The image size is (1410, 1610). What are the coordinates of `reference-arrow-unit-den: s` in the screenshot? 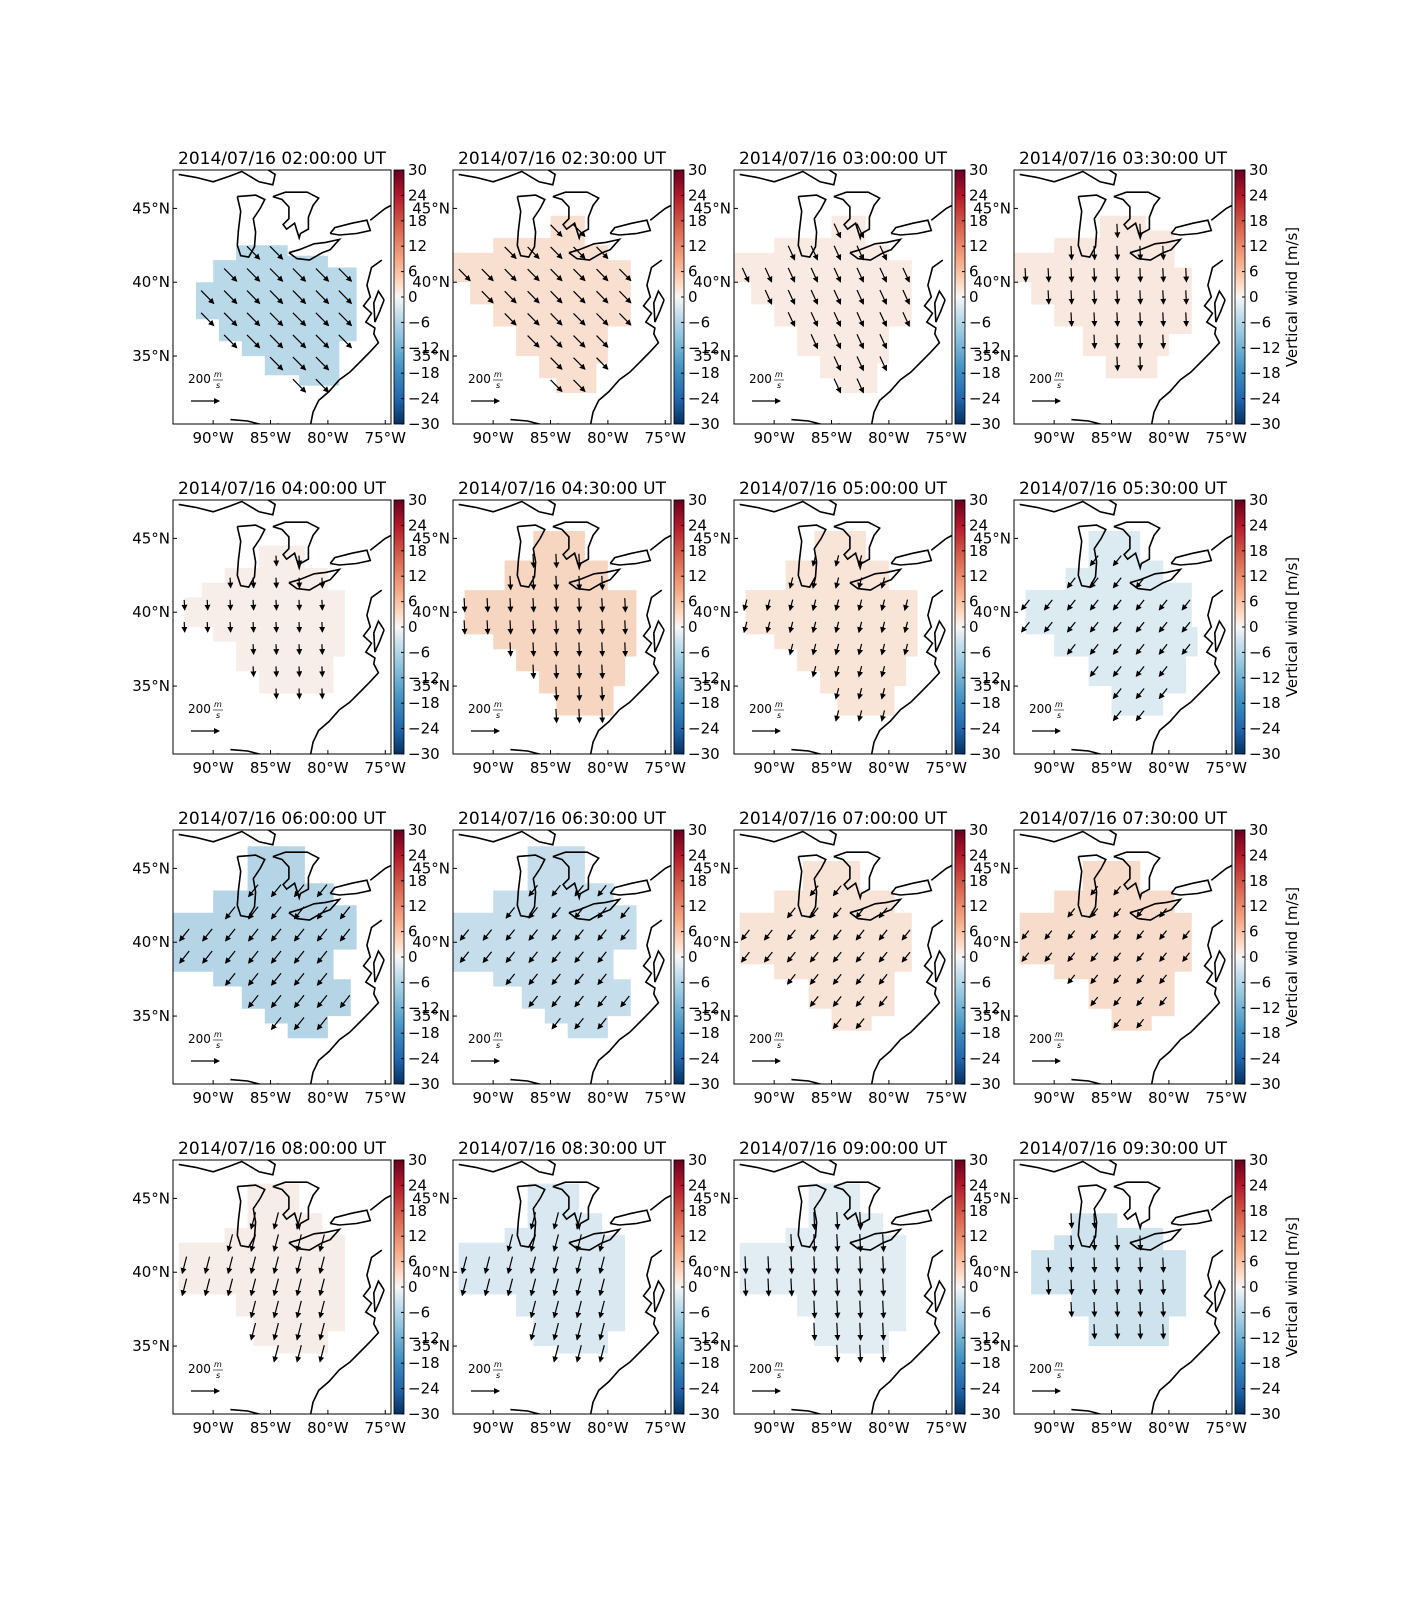 It's located at (779, 1045).